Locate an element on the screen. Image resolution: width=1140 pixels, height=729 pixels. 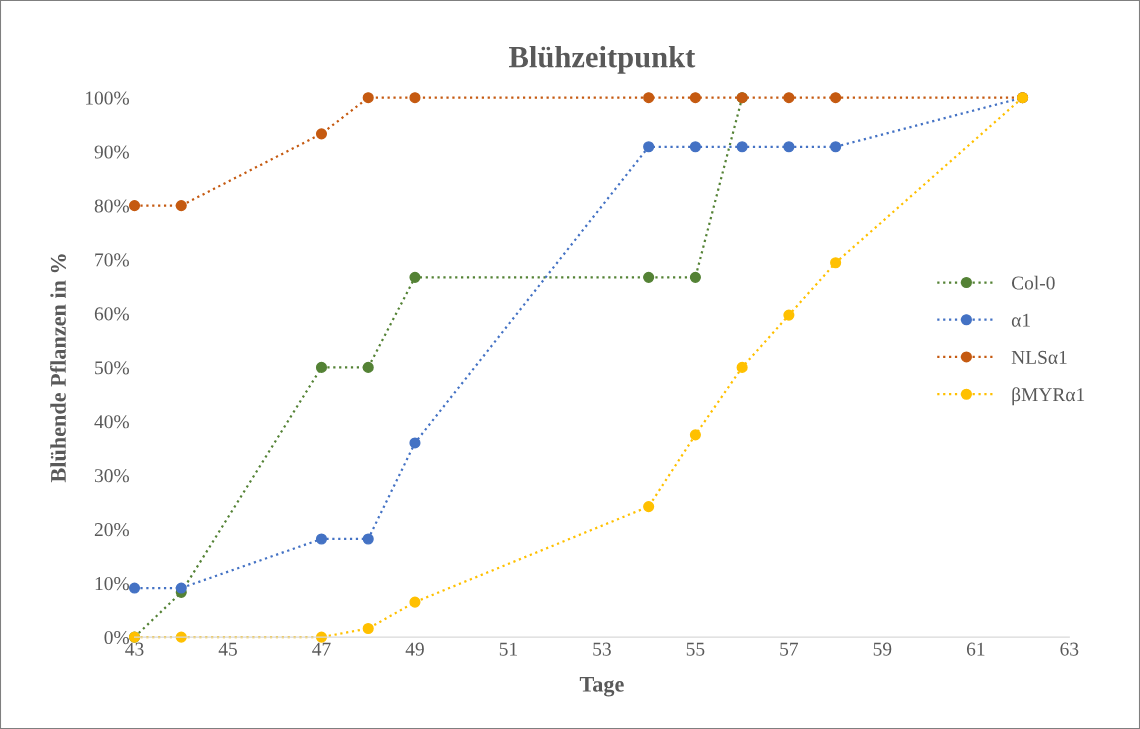
x-tick-label: 47 is located at coordinates (321, 649).